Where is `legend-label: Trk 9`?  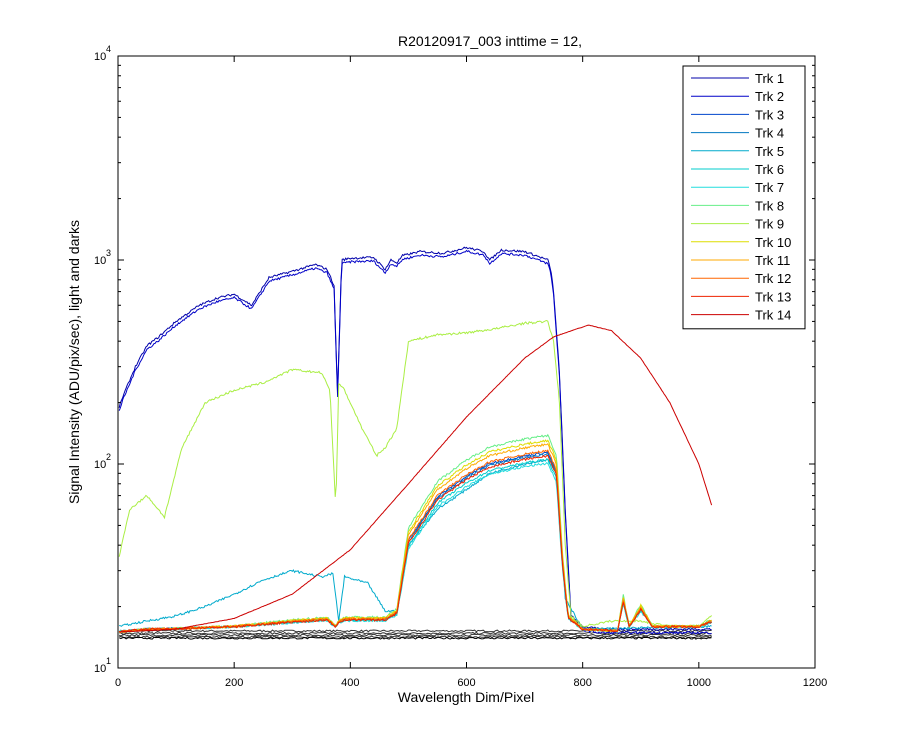
legend-label: Trk 9 is located at coordinates (769, 224).